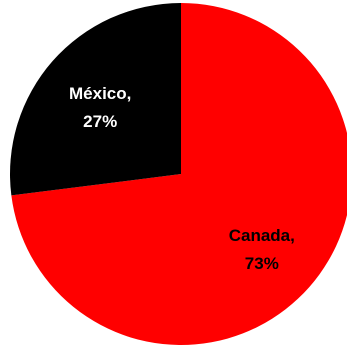  I want to click on pie-label-canada: Canada, 73%, so click(262, 249).